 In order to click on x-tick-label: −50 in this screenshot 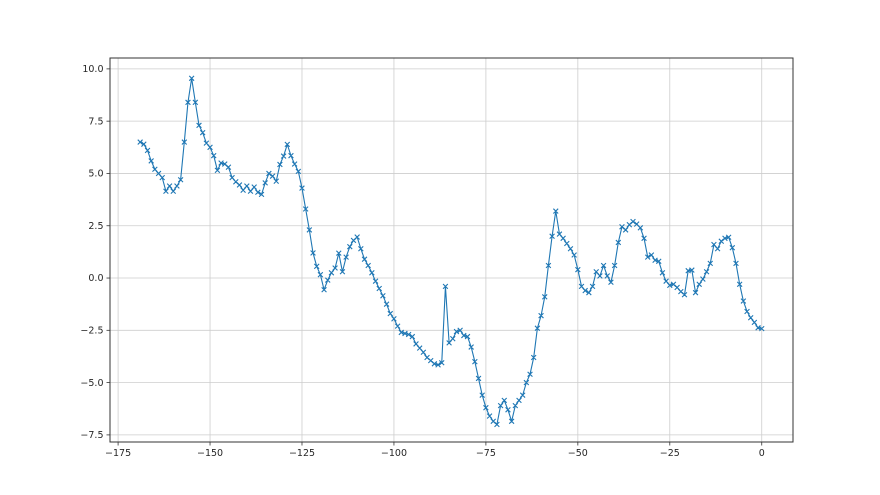, I will do `click(578, 453)`.